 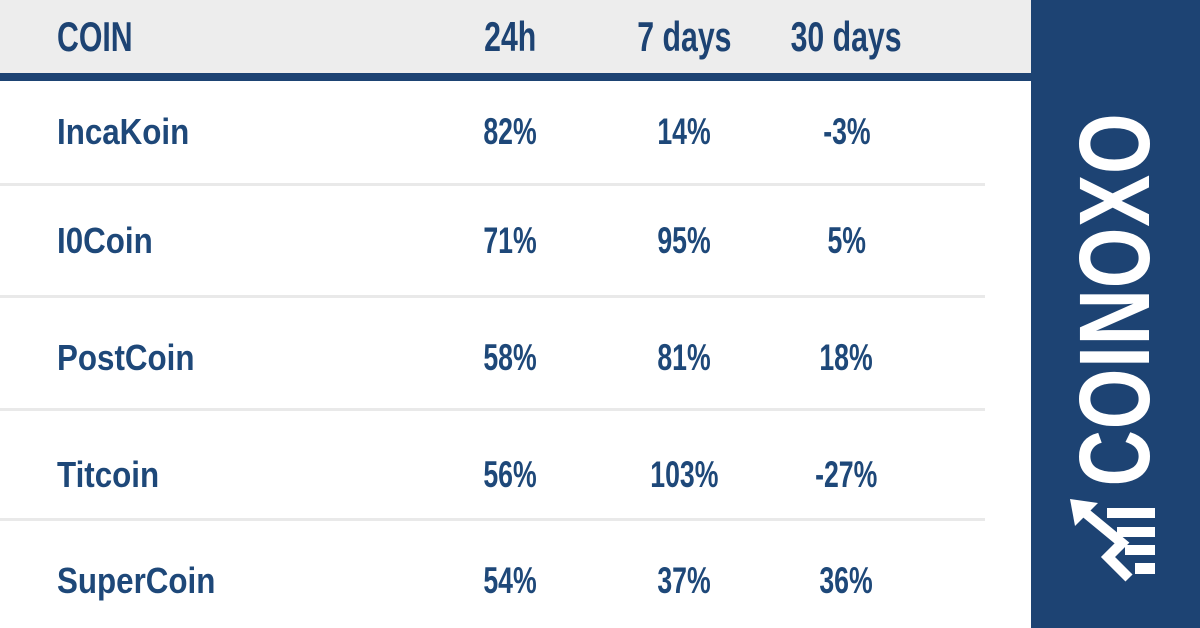 What do you see at coordinates (1112, 540) in the screenshot?
I see `trending-up-chart-icon` at bounding box center [1112, 540].